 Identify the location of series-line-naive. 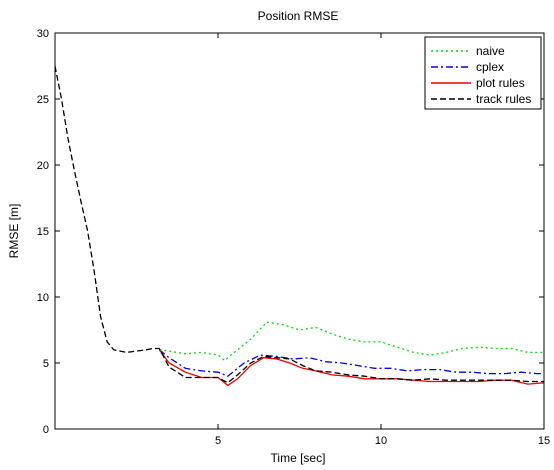
(351, 341).